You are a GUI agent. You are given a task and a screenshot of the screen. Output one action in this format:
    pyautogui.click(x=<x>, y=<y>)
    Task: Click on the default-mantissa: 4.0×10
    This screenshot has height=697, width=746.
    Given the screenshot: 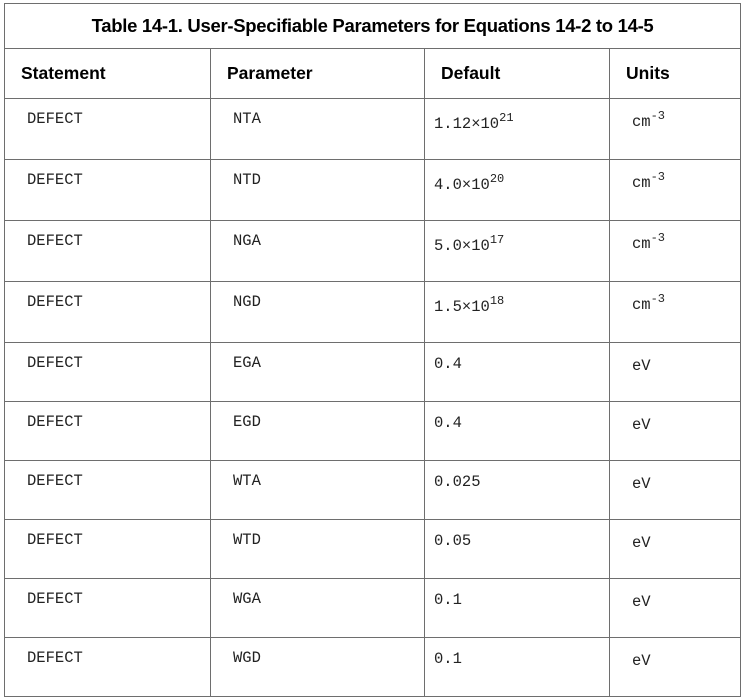 What is the action you would take?
    pyautogui.click(x=462, y=185)
    